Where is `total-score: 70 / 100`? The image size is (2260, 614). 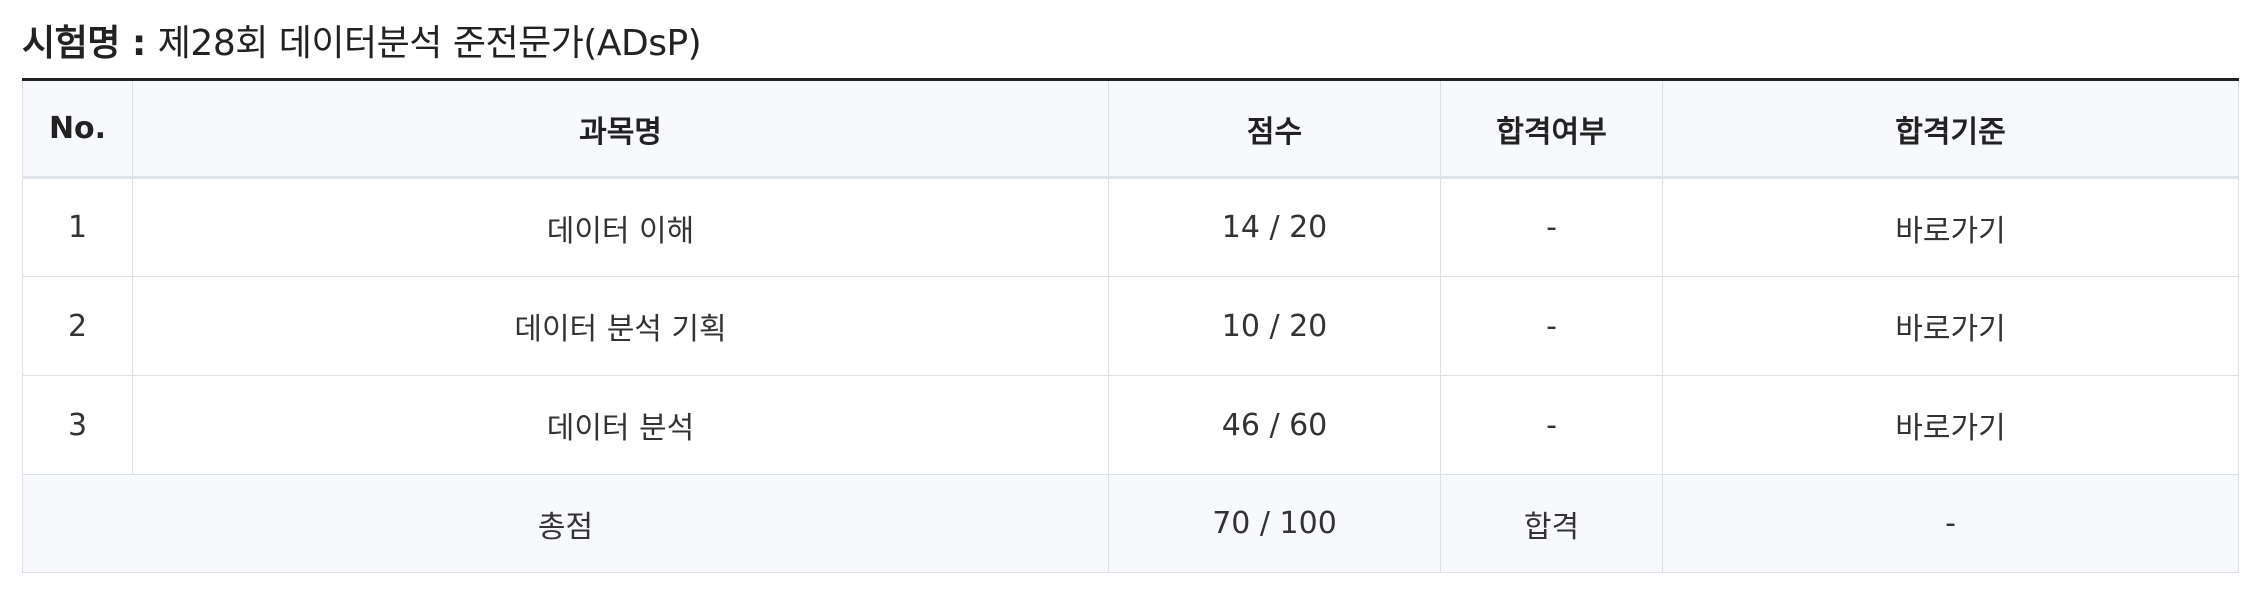
total-score: 70 / 100 is located at coordinates (1274, 523).